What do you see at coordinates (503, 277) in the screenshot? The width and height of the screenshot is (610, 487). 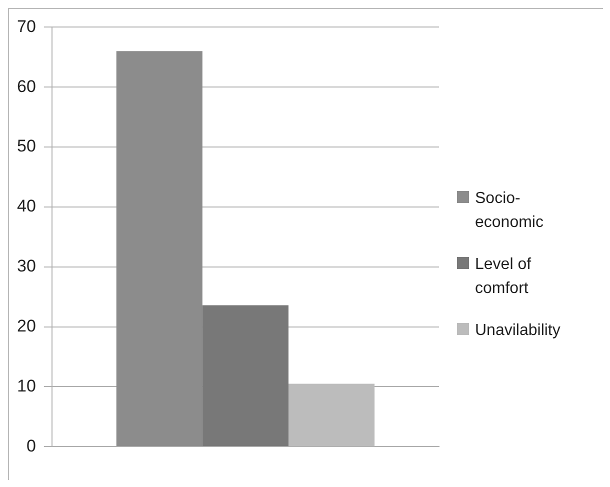 I see `legend-label: Level of comfort` at bounding box center [503, 277].